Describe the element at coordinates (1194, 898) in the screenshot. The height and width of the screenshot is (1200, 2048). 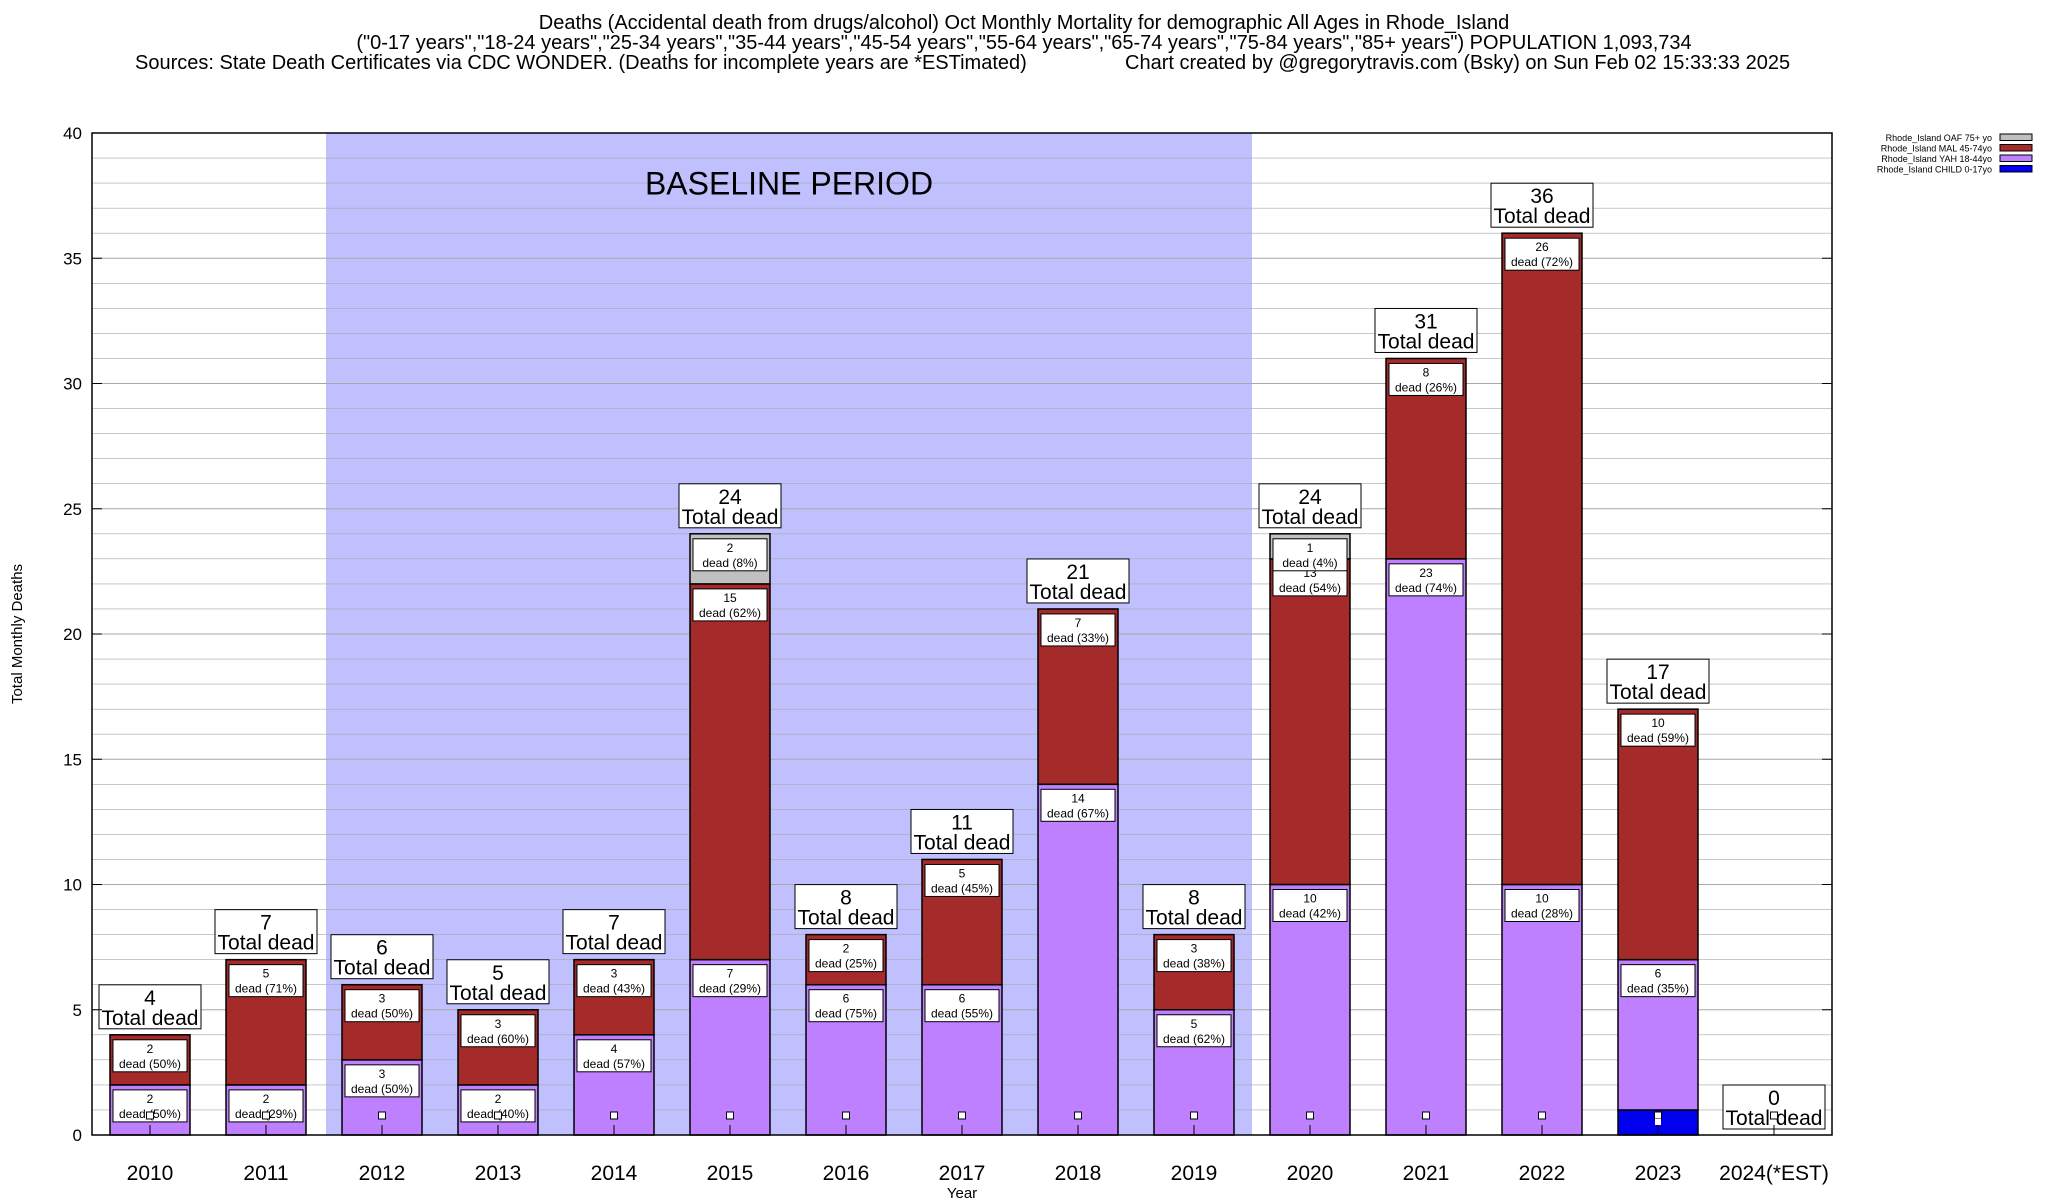
I see `total-label-count: 8` at that location.